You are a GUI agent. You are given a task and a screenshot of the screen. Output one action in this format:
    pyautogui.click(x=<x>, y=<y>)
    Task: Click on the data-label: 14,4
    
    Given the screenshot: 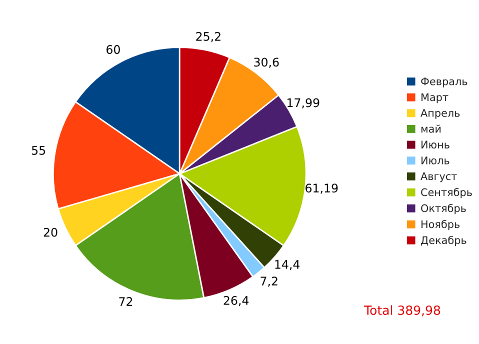 What is the action you would take?
    pyautogui.click(x=287, y=265)
    